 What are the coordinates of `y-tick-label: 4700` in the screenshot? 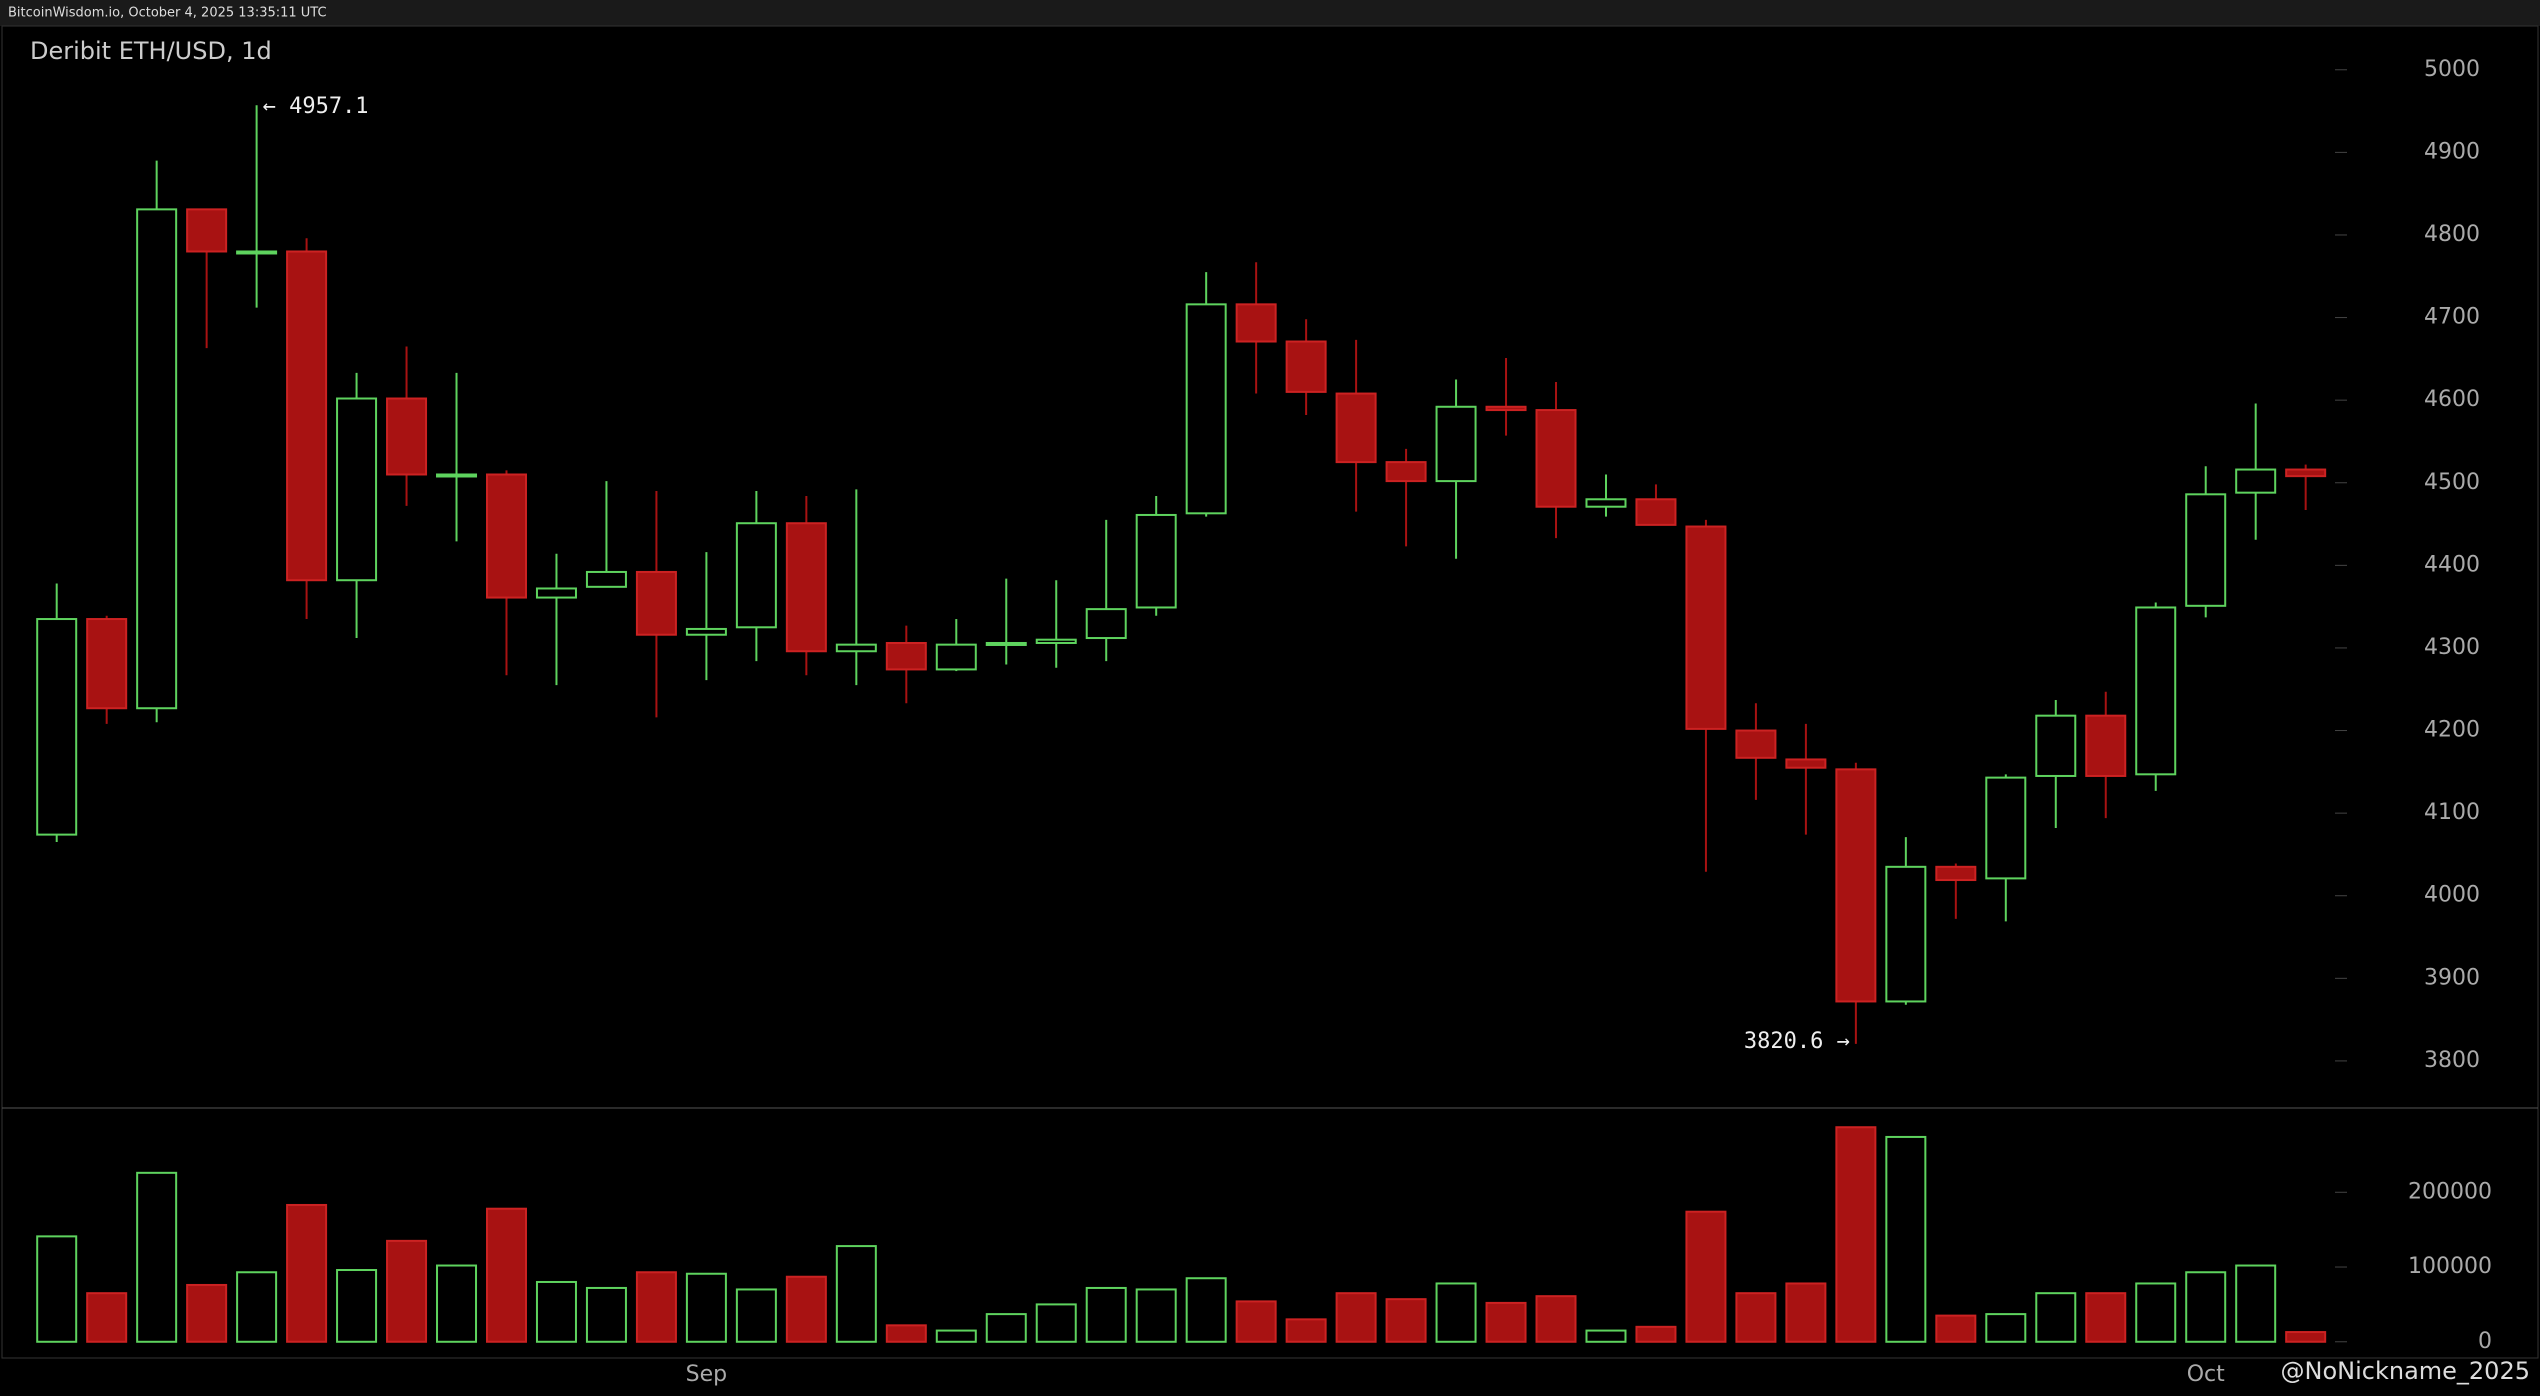 It's located at (2452, 317).